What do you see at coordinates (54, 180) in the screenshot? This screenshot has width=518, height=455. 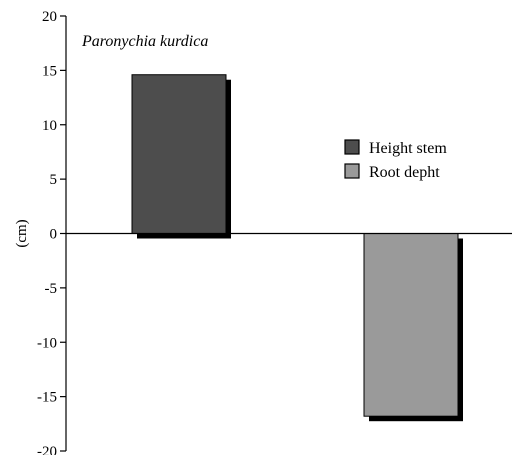 I see `y-tick-label: 5` at bounding box center [54, 180].